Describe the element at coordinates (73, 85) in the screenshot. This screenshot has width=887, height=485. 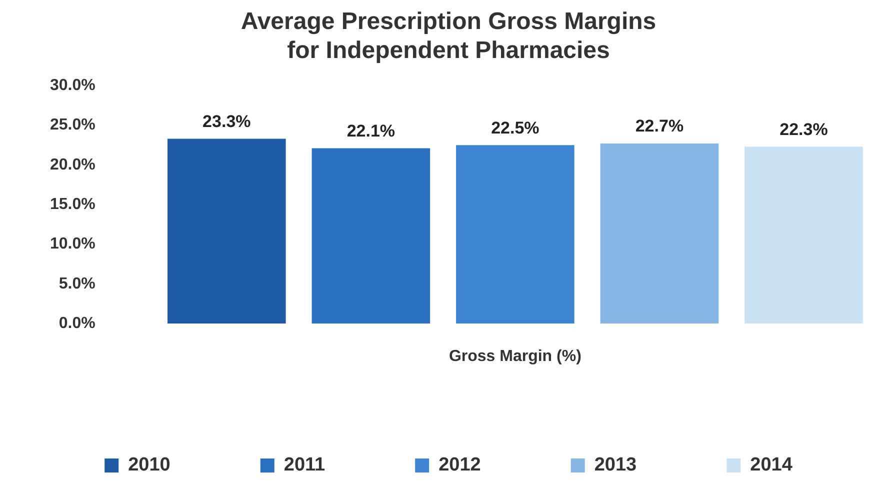
I see `y-tick-label: 30.0%` at that location.